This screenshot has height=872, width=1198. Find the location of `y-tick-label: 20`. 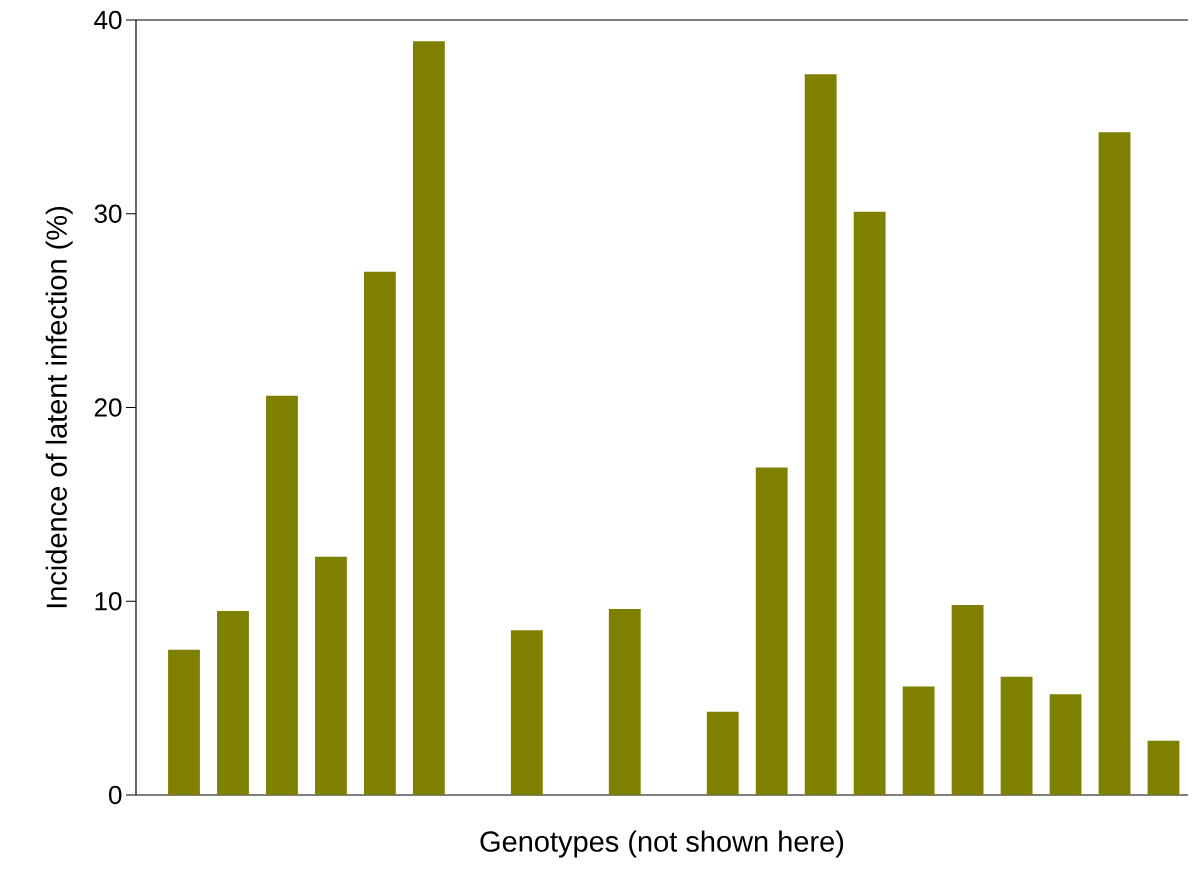

y-tick-label: 20 is located at coordinates (108, 407).